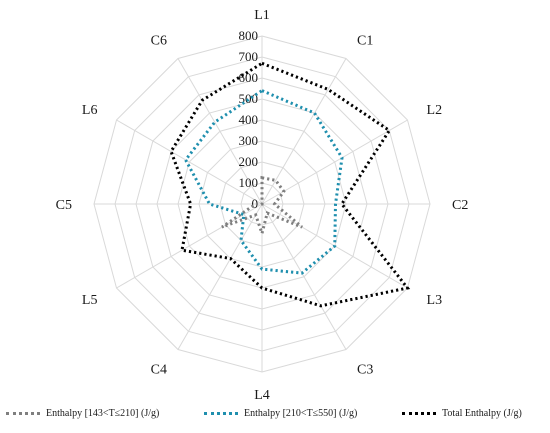  What do you see at coordinates (249, 35) in the screenshot?
I see `tick-label-800: 800` at bounding box center [249, 35].